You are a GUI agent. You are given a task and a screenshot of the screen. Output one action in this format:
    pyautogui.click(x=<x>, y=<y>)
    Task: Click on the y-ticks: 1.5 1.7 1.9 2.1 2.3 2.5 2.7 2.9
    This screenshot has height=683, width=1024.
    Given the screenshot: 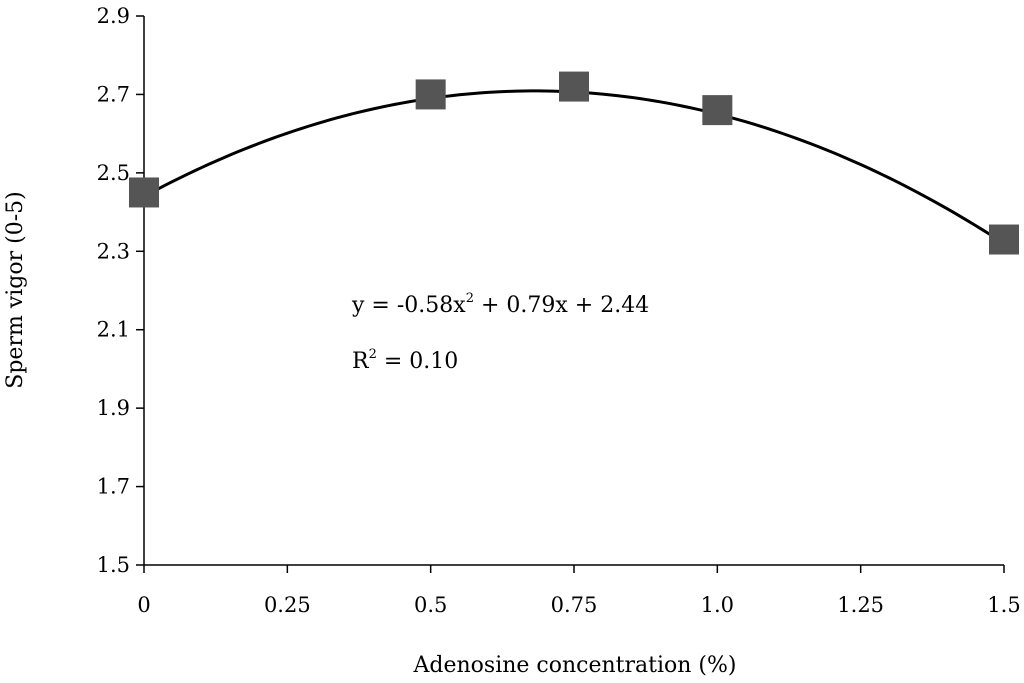 What is the action you would take?
    pyautogui.click(x=120, y=290)
    